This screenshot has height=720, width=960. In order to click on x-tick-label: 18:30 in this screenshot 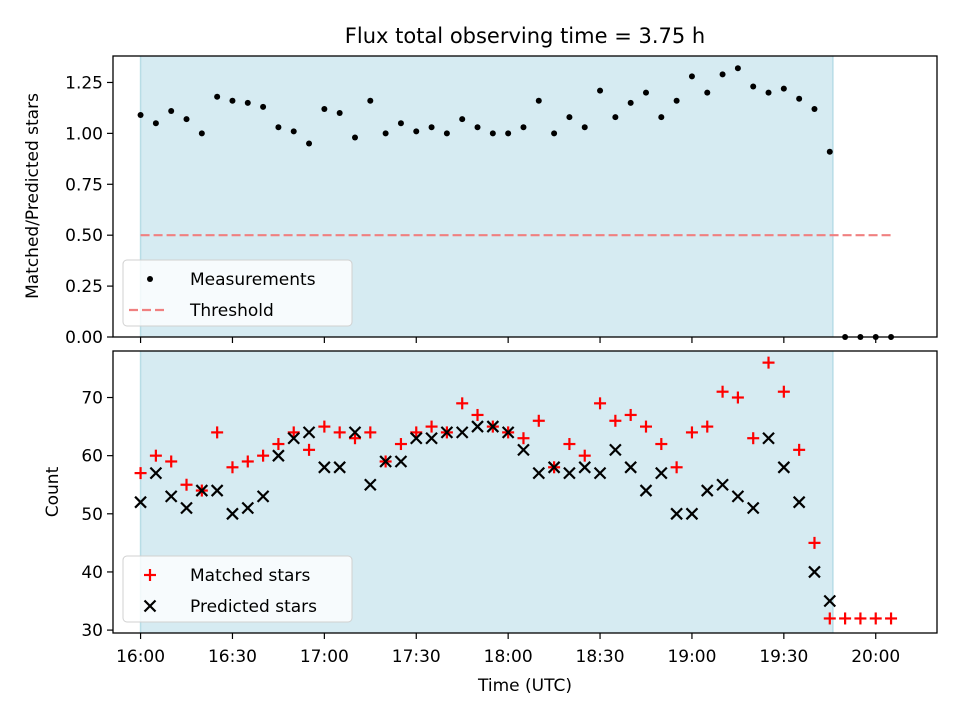, I will do `click(600, 657)`.